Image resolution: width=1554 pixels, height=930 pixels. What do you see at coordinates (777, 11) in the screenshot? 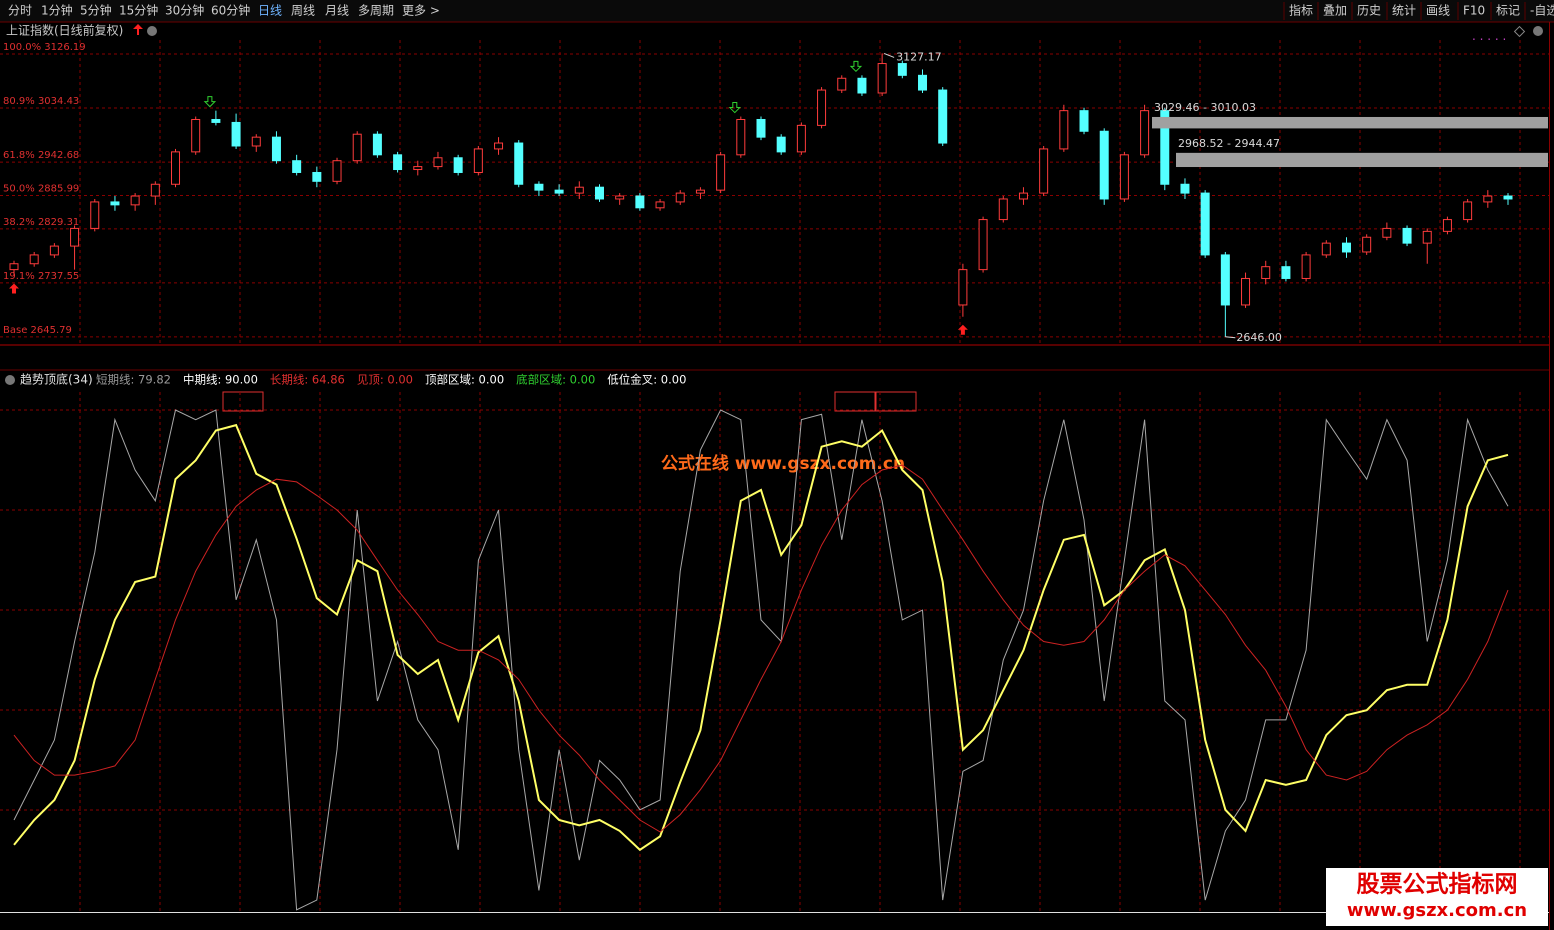
I see `toolbar-bg` at bounding box center [777, 11].